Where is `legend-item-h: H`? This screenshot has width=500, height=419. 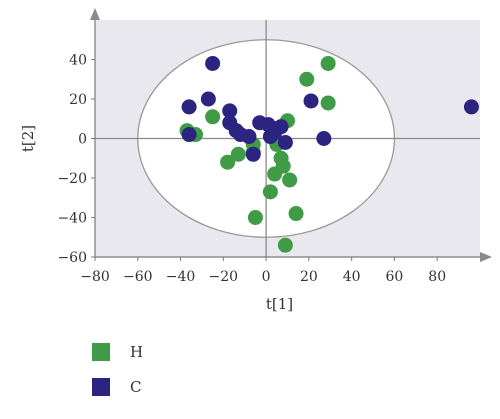 legend-item-h: H is located at coordinates (117, 352).